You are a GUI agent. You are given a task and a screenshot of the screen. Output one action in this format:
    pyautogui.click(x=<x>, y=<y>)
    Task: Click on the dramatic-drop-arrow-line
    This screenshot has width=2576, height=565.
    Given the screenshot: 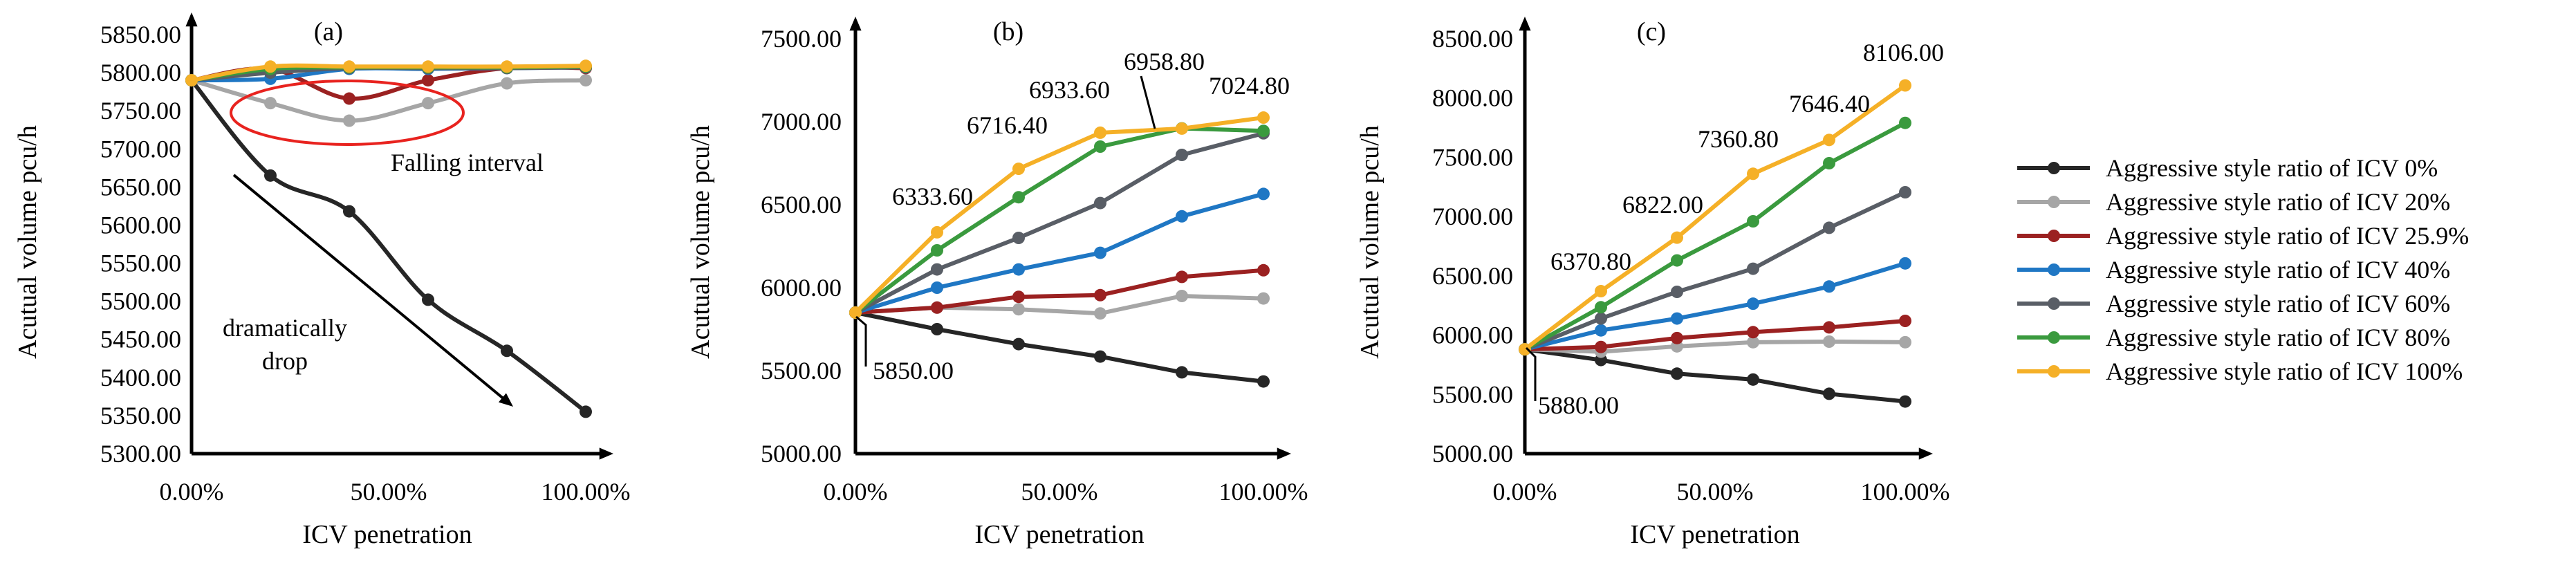 What is the action you would take?
    pyautogui.click(x=369, y=287)
    